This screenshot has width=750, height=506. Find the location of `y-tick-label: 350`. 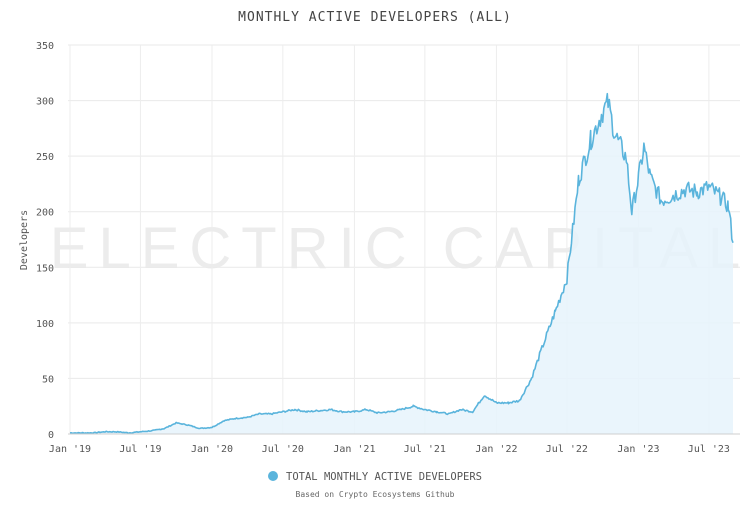

y-tick-label: 350 is located at coordinates (45, 46).